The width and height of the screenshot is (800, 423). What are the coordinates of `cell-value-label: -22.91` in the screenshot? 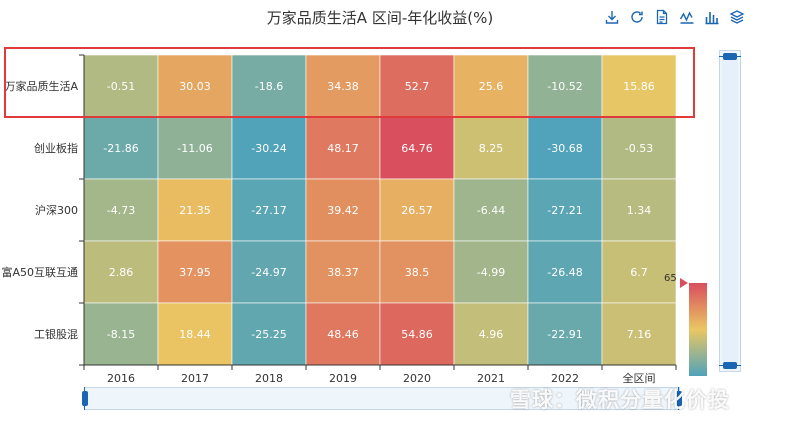 It's located at (564, 334).